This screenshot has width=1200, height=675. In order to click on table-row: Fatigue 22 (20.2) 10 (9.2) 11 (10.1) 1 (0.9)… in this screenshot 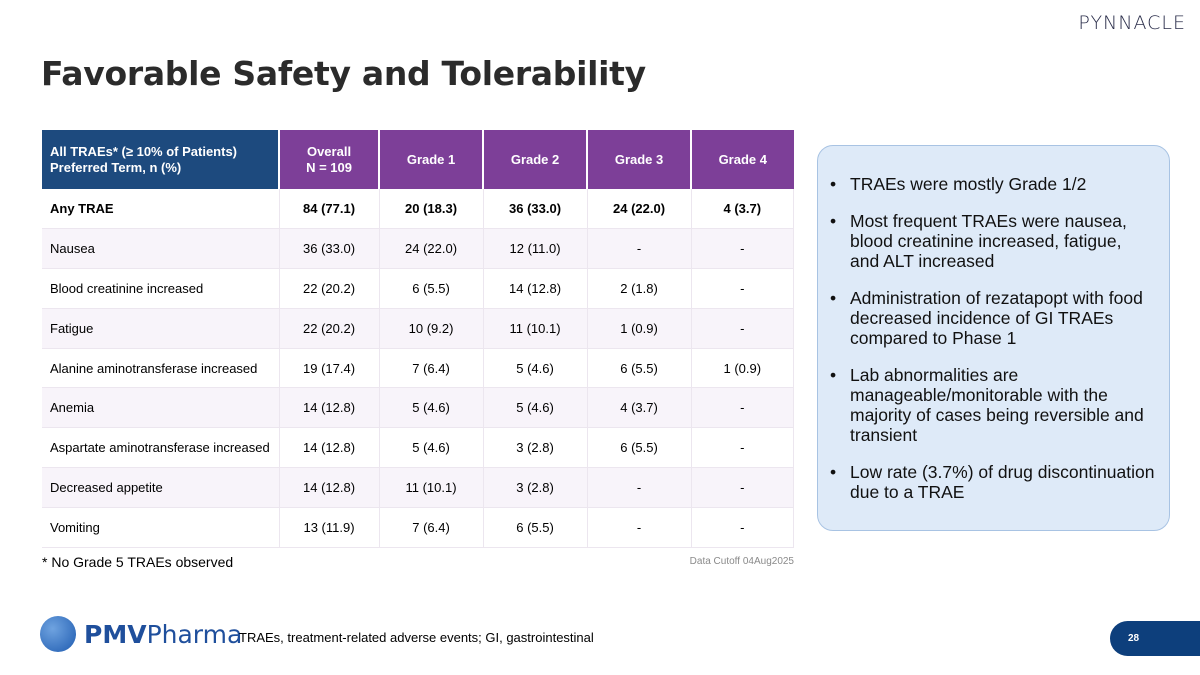, I will do `click(418, 328)`.